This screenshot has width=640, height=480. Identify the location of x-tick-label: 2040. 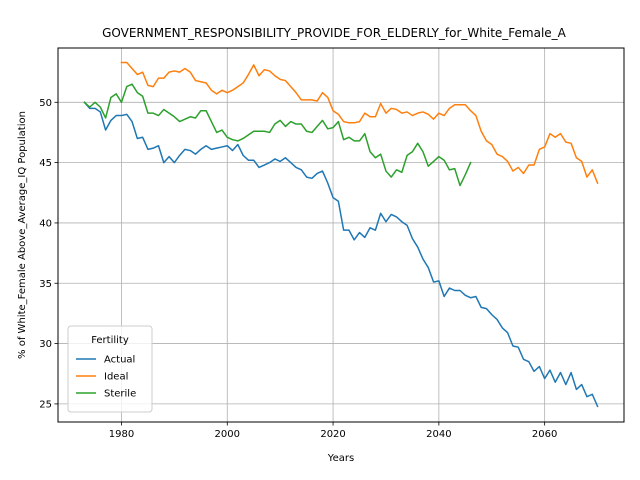
(438, 434).